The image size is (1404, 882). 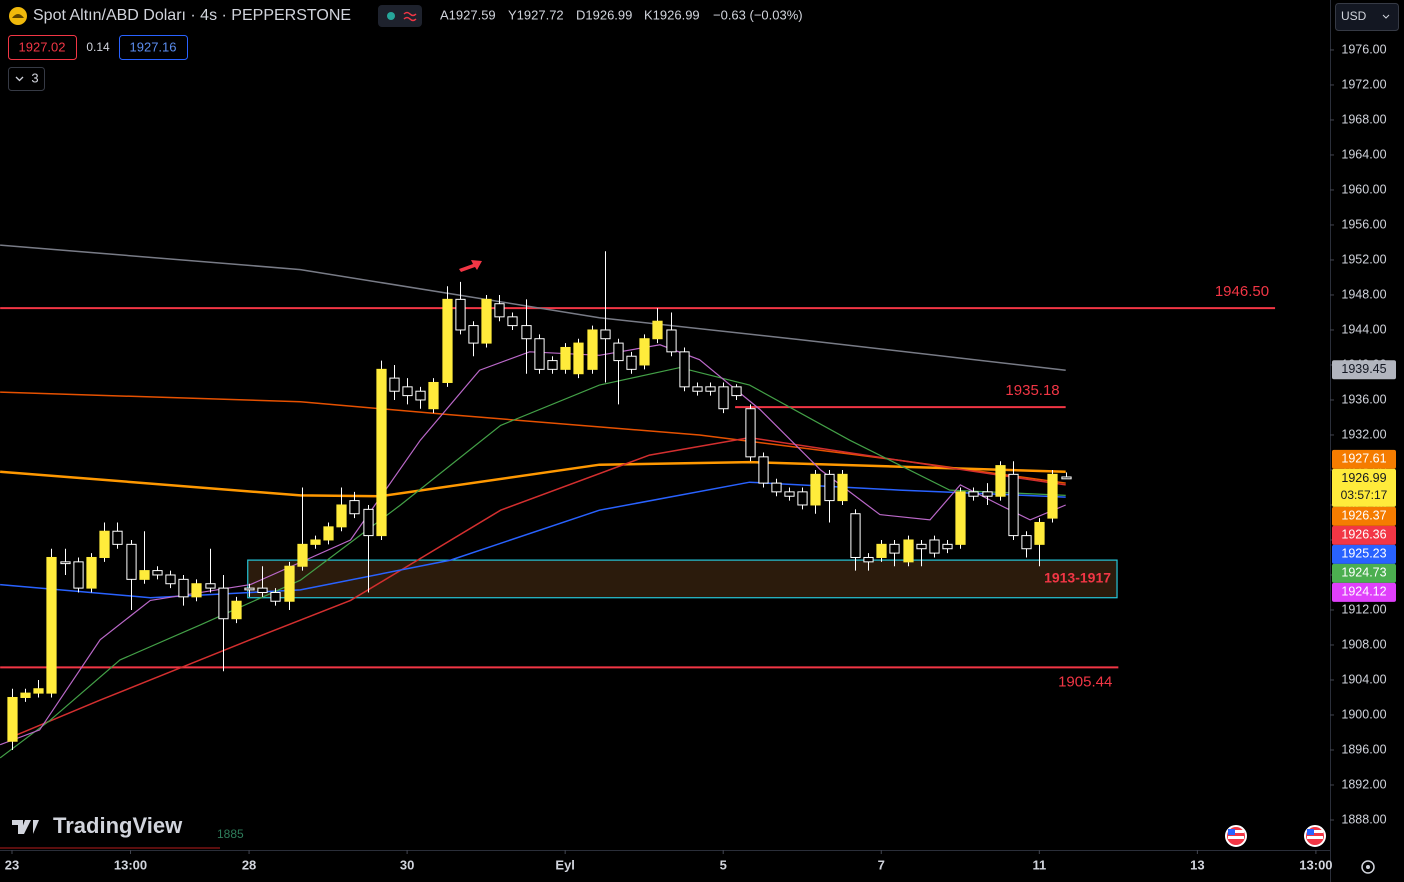 What do you see at coordinates (1197, 864) in the screenshot?
I see `x-tick-label: 13` at bounding box center [1197, 864].